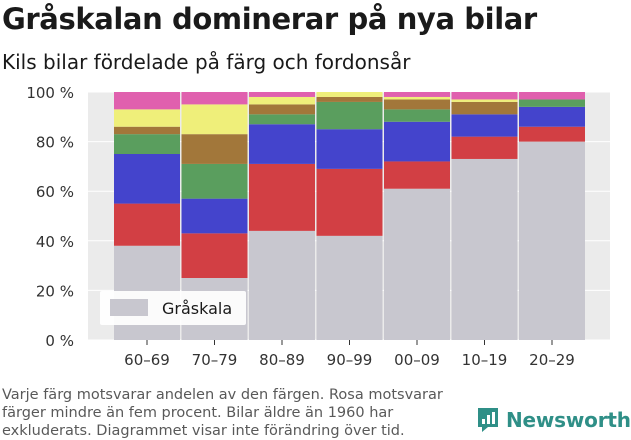 The height and width of the screenshot is (440, 631). Describe the element at coordinates (55, 291) in the screenshot. I see `y-tick-label: 20 %` at that location.